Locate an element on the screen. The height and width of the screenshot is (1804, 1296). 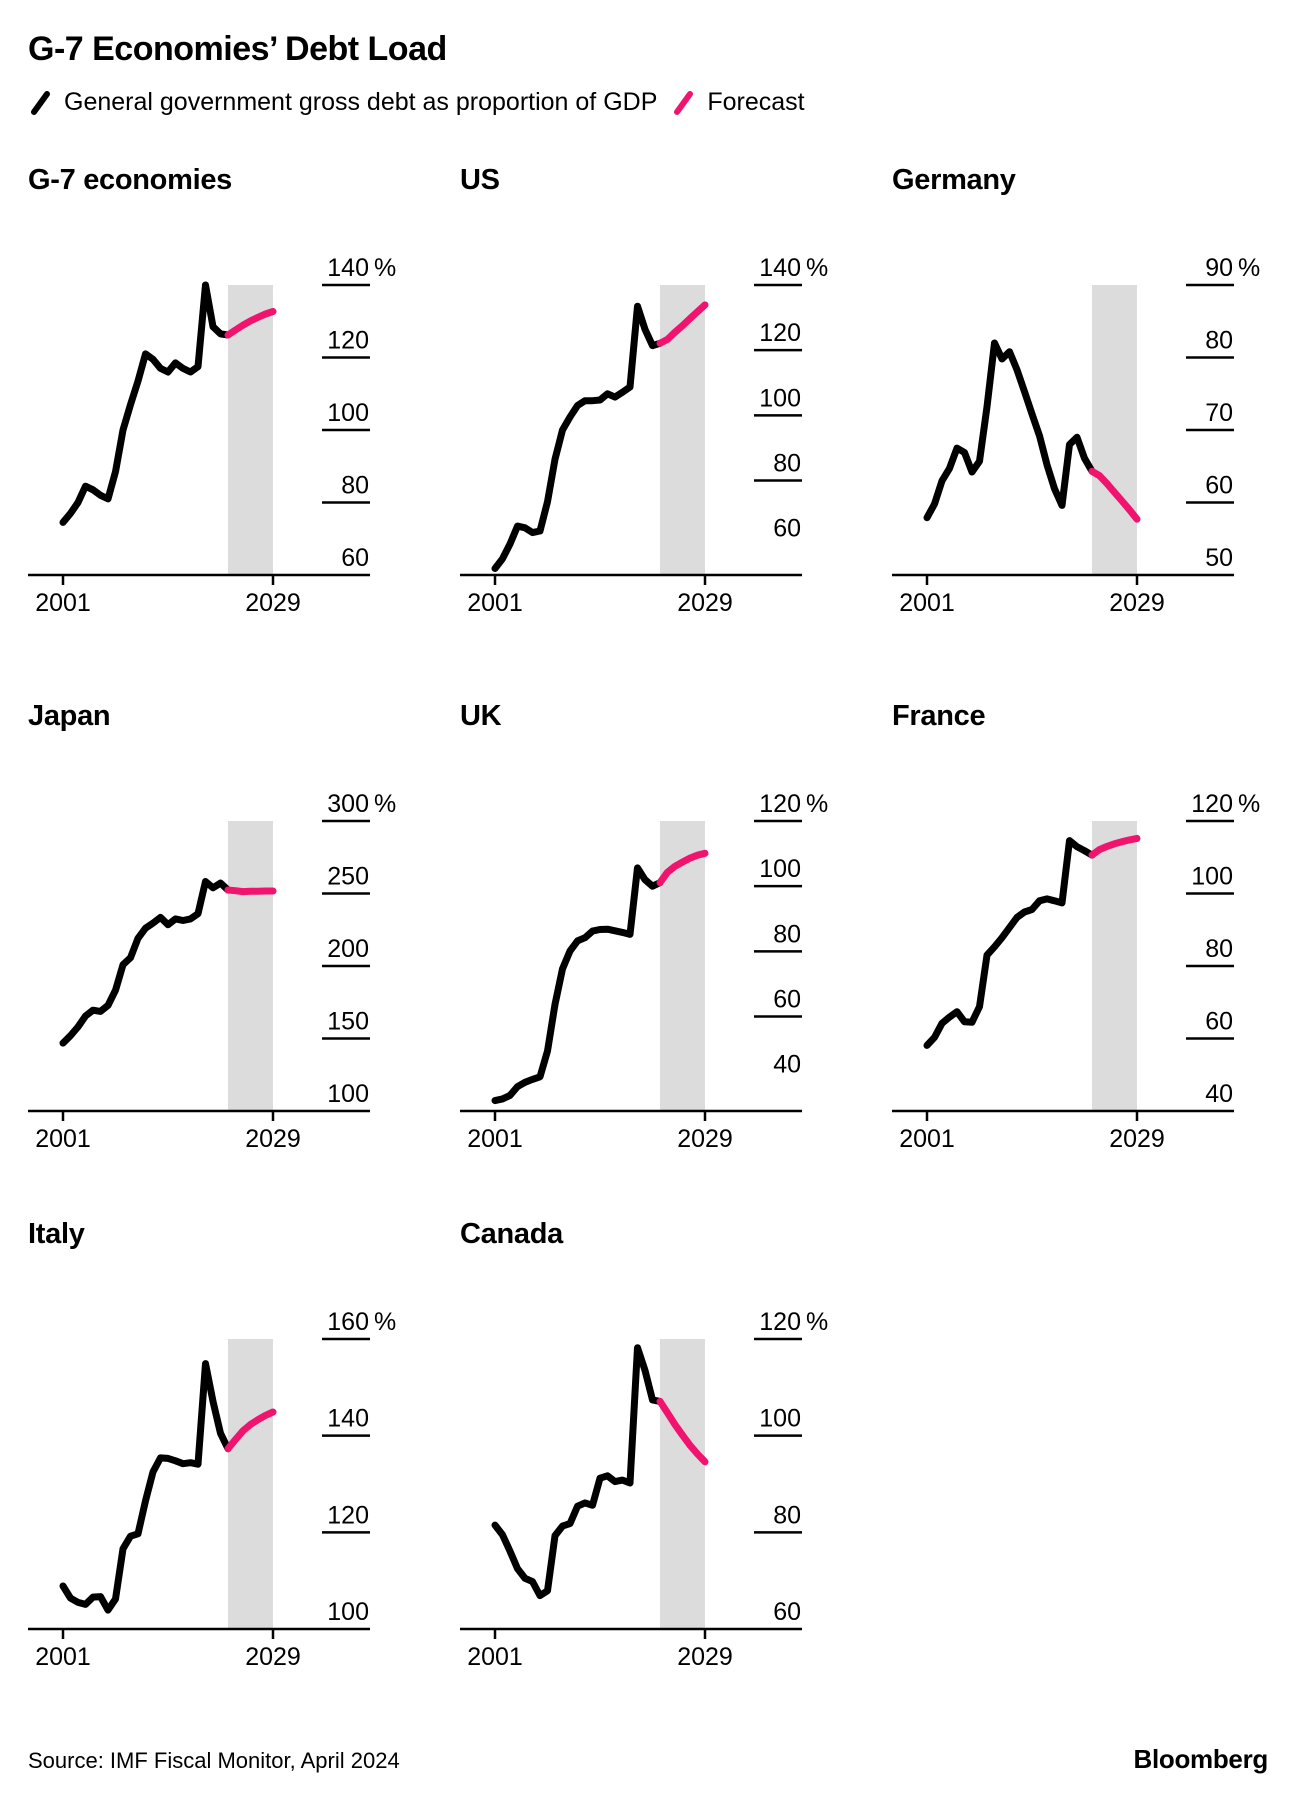
panel-title: US is located at coordinates (480, 180).